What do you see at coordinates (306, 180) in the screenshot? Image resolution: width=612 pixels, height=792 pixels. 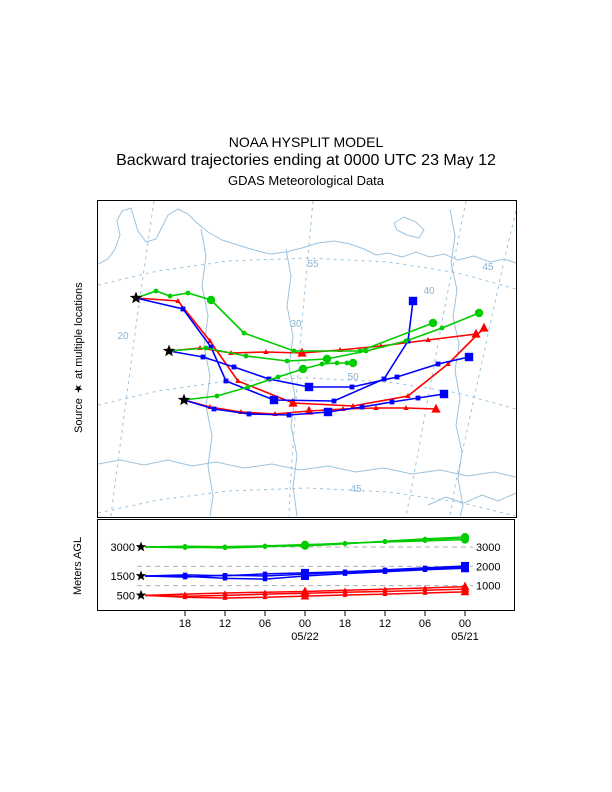 I see `met-data-subtitle: GDAS Meteorological Data` at bounding box center [306, 180].